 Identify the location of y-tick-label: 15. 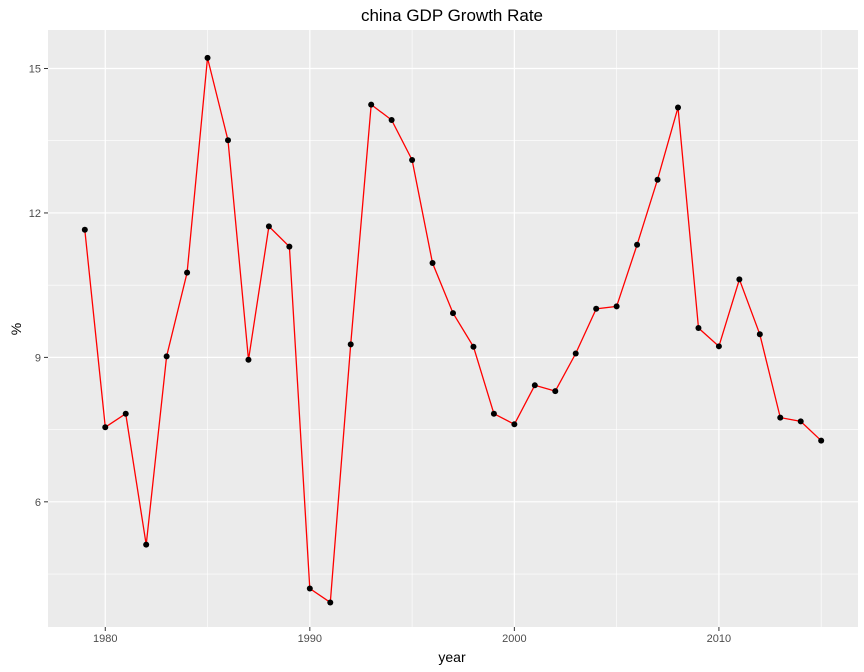
(35, 70).